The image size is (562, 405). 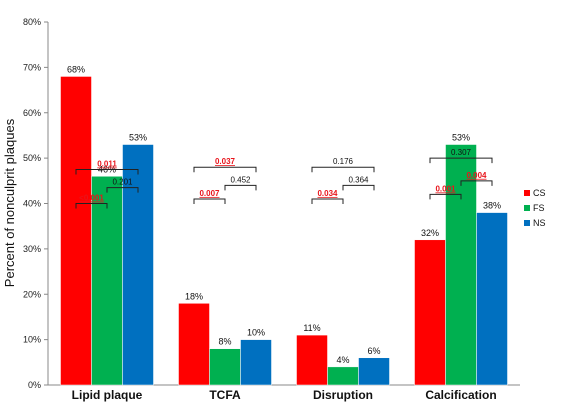 What do you see at coordinates (32, 113) in the screenshot?
I see `y-tick-label: 60%` at bounding box center [32, 113].